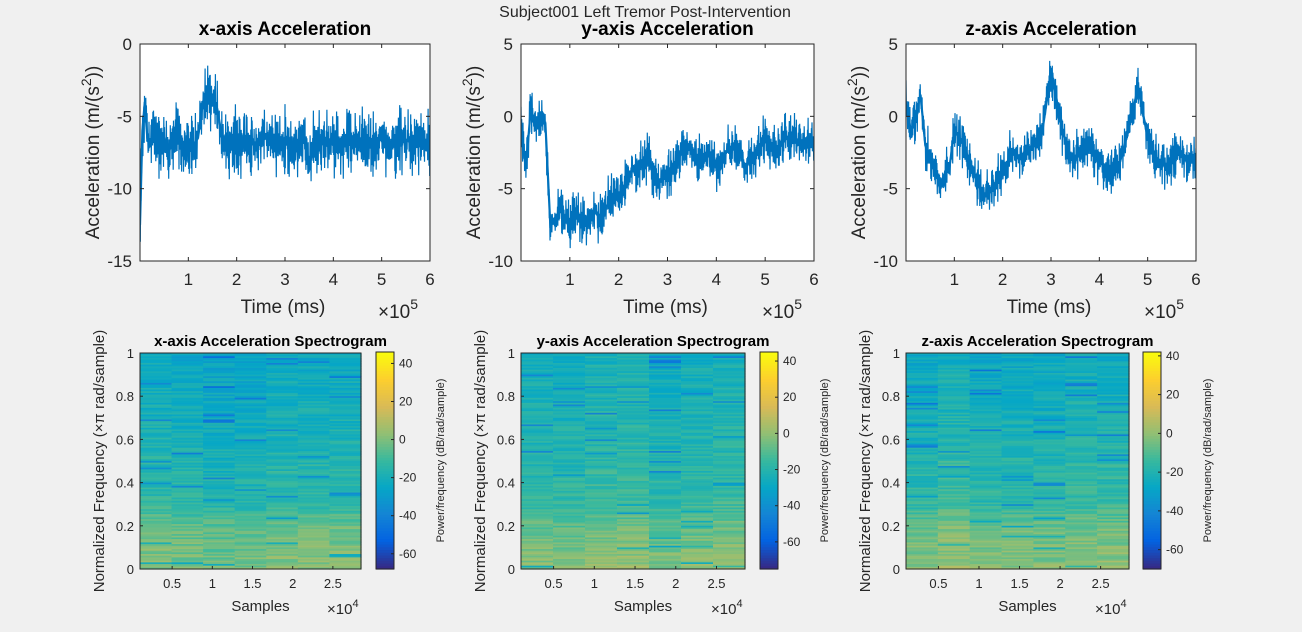 Image resolution: width=1302 pixels, height=632 pixels. I want to click on x-tick-label: 5, so click(764, 279).